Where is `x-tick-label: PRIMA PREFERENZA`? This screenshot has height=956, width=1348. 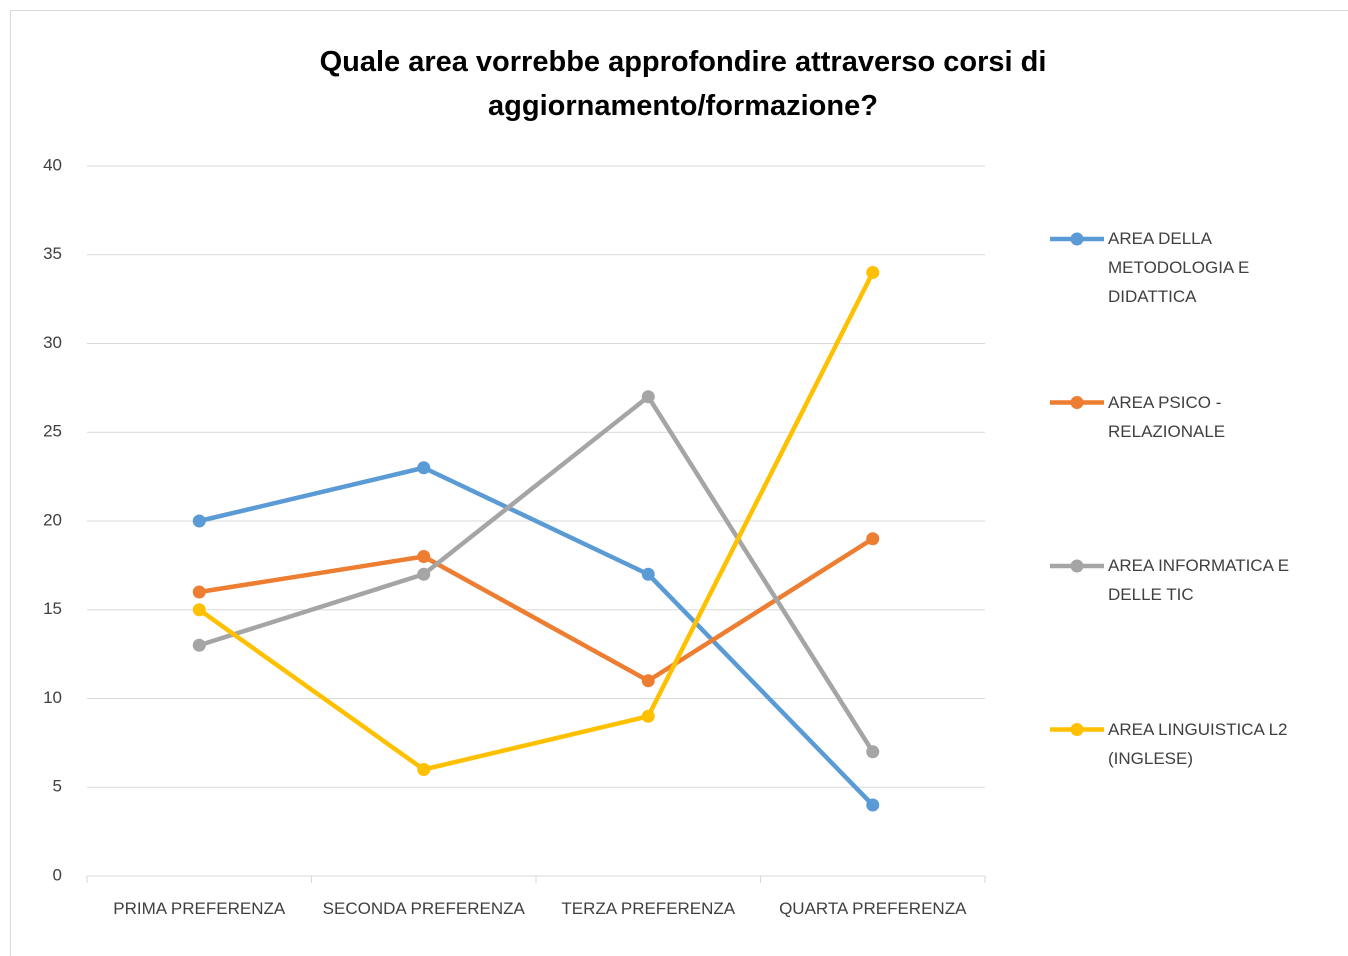
x-tick-label: PRIMA PREFERENZA is located at coordinates (199, 908).